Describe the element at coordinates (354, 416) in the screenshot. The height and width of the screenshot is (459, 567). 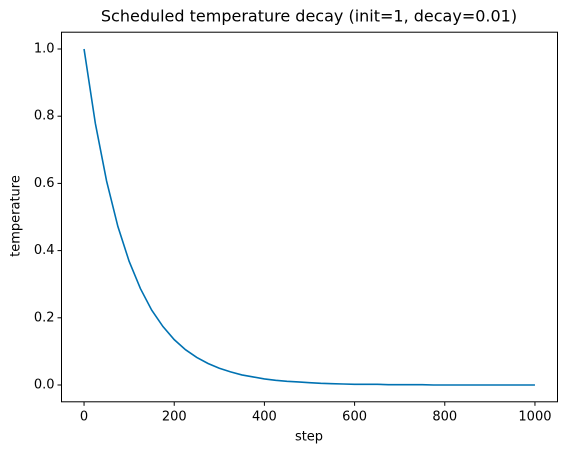
I see `x-tick-label: 600` at that location.